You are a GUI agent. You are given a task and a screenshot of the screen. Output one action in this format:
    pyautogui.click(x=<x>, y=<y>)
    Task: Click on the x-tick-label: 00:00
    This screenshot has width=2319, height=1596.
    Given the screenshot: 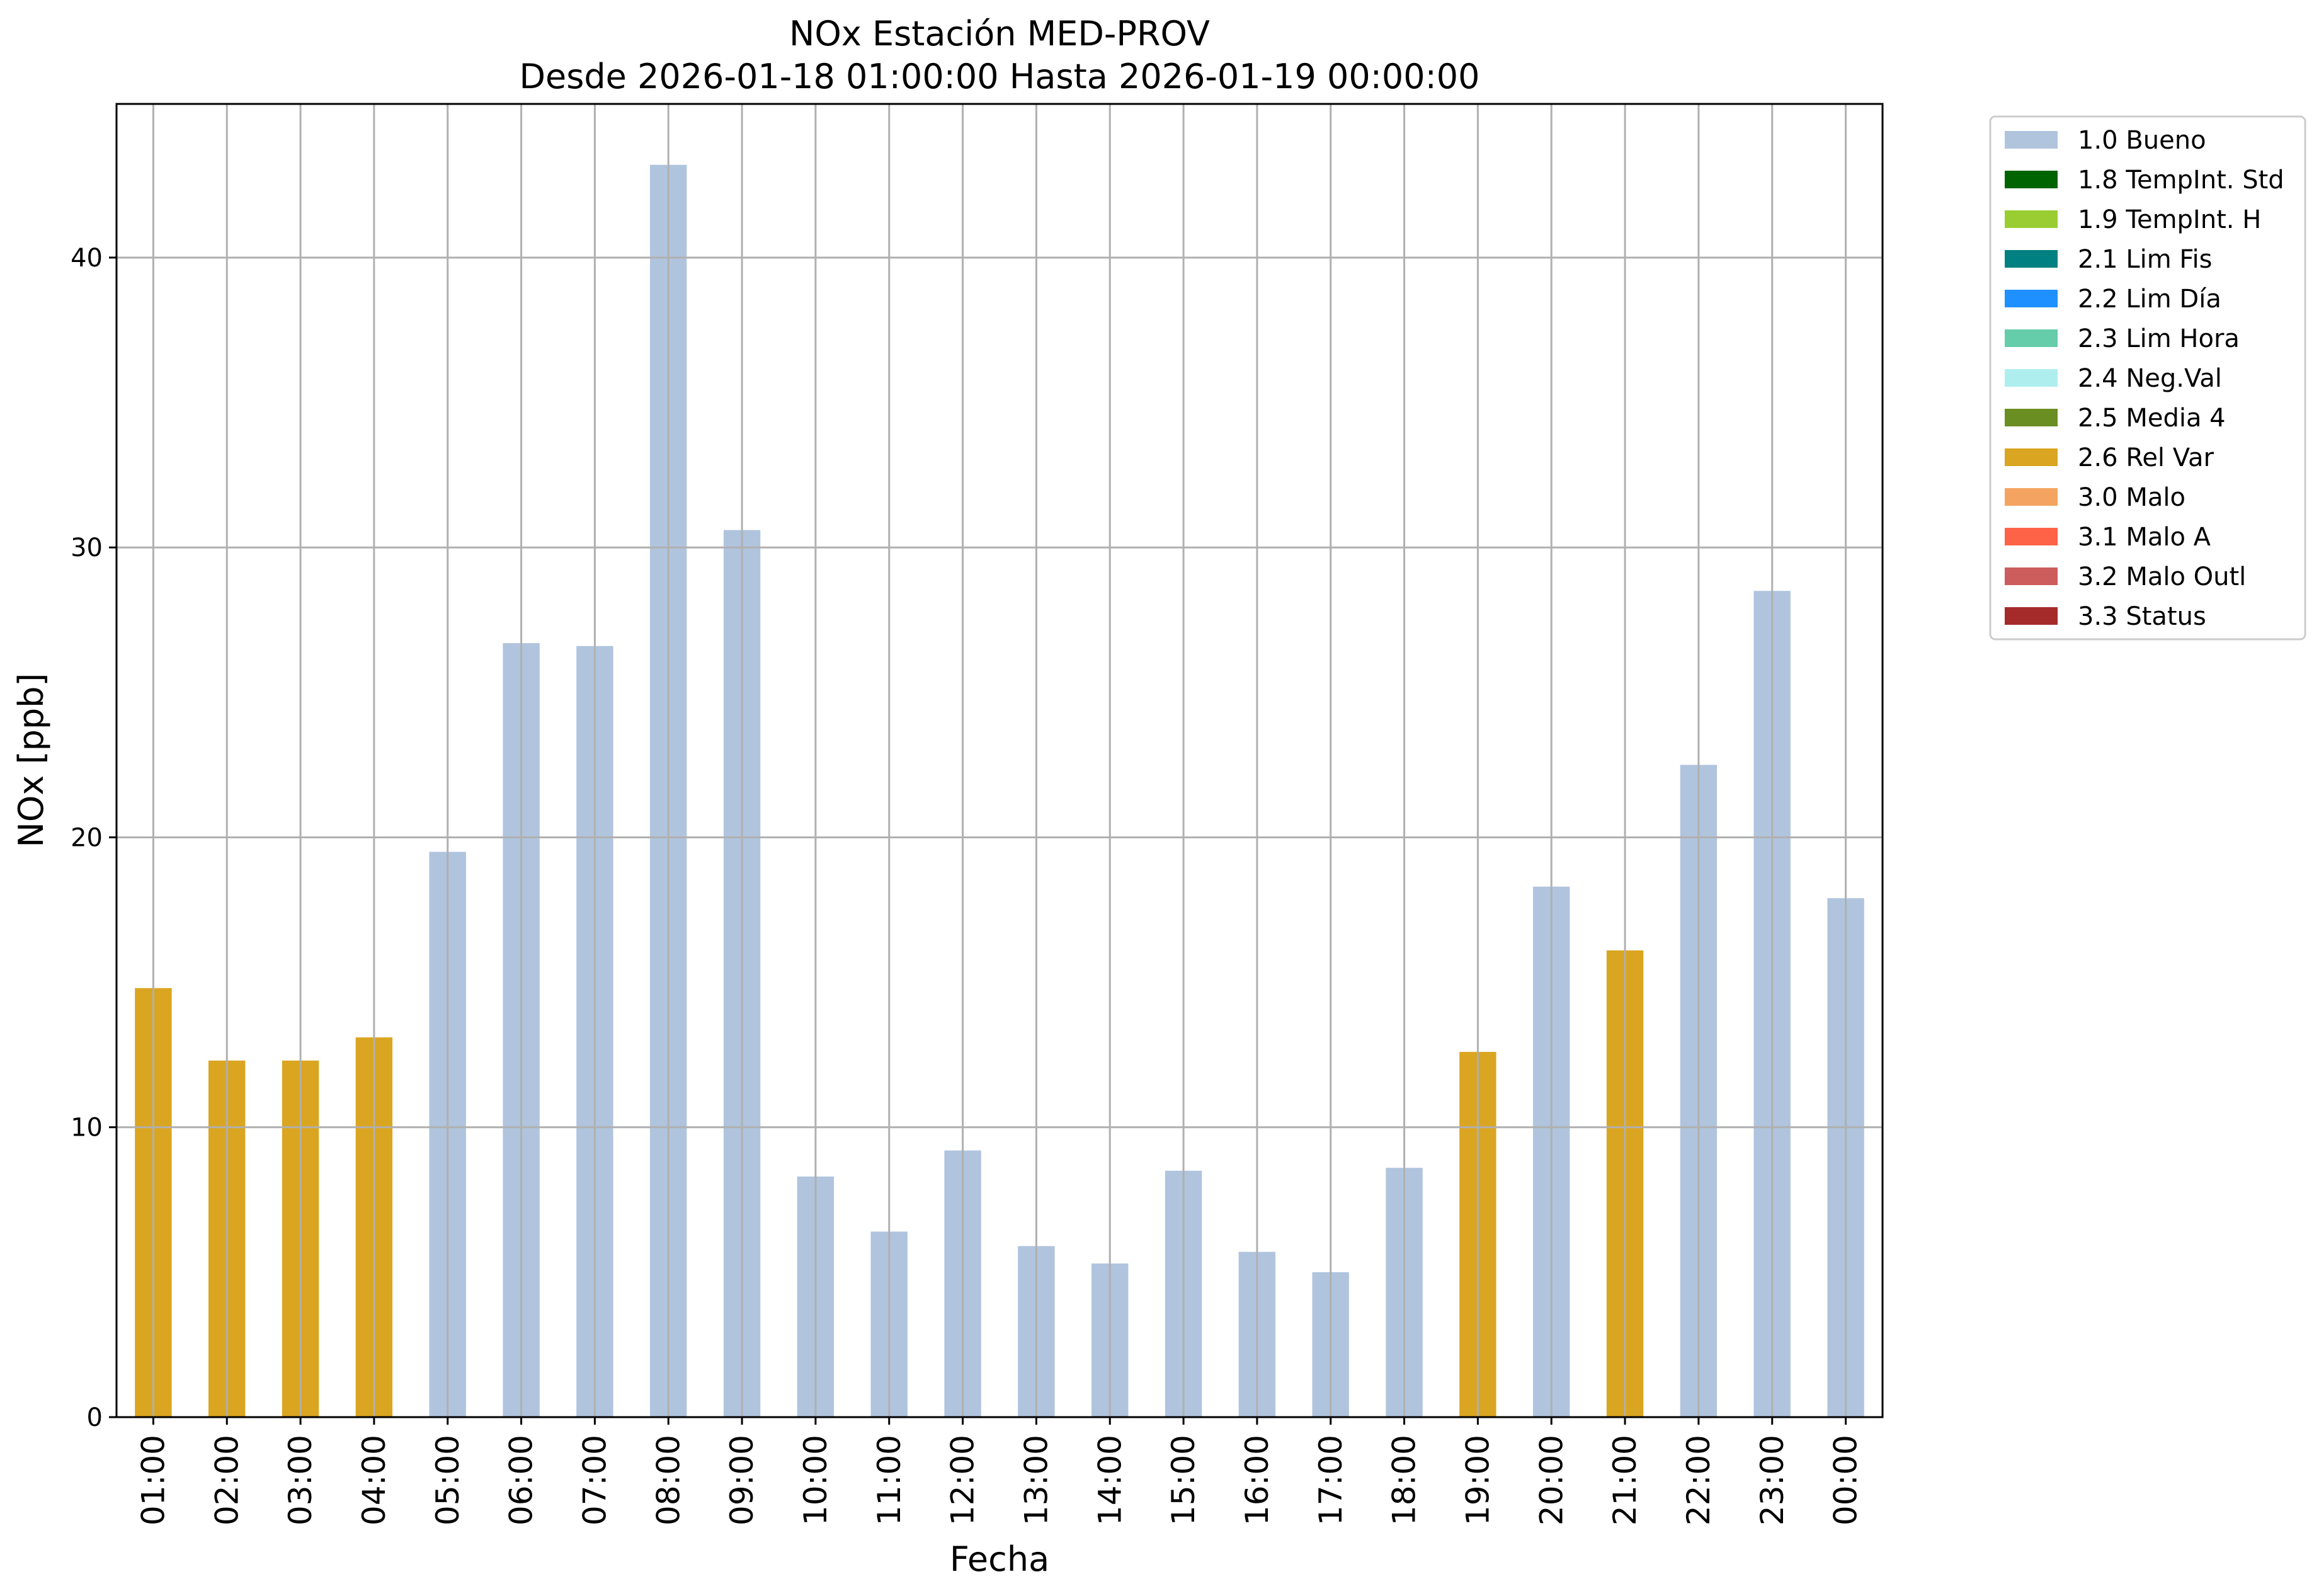 What is the action you would take?
    pyautogui.click(x=1846, y=1480)
    